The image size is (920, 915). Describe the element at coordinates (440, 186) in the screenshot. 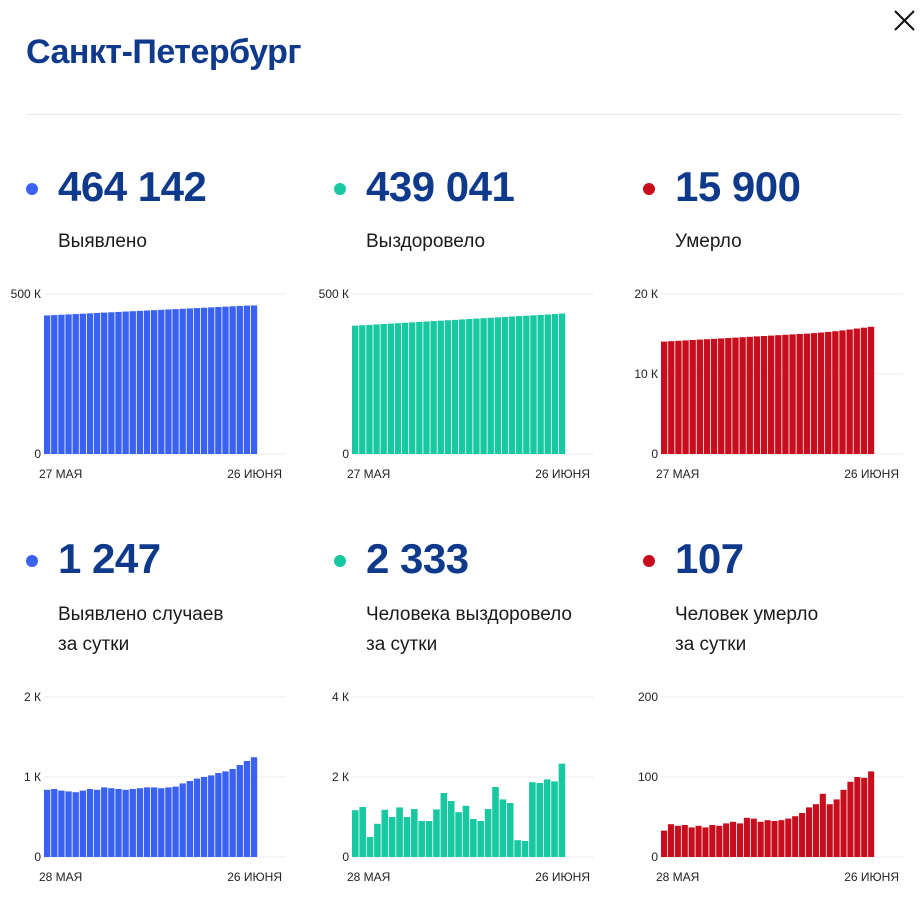

I see `stat-value: 439 041` at that location.